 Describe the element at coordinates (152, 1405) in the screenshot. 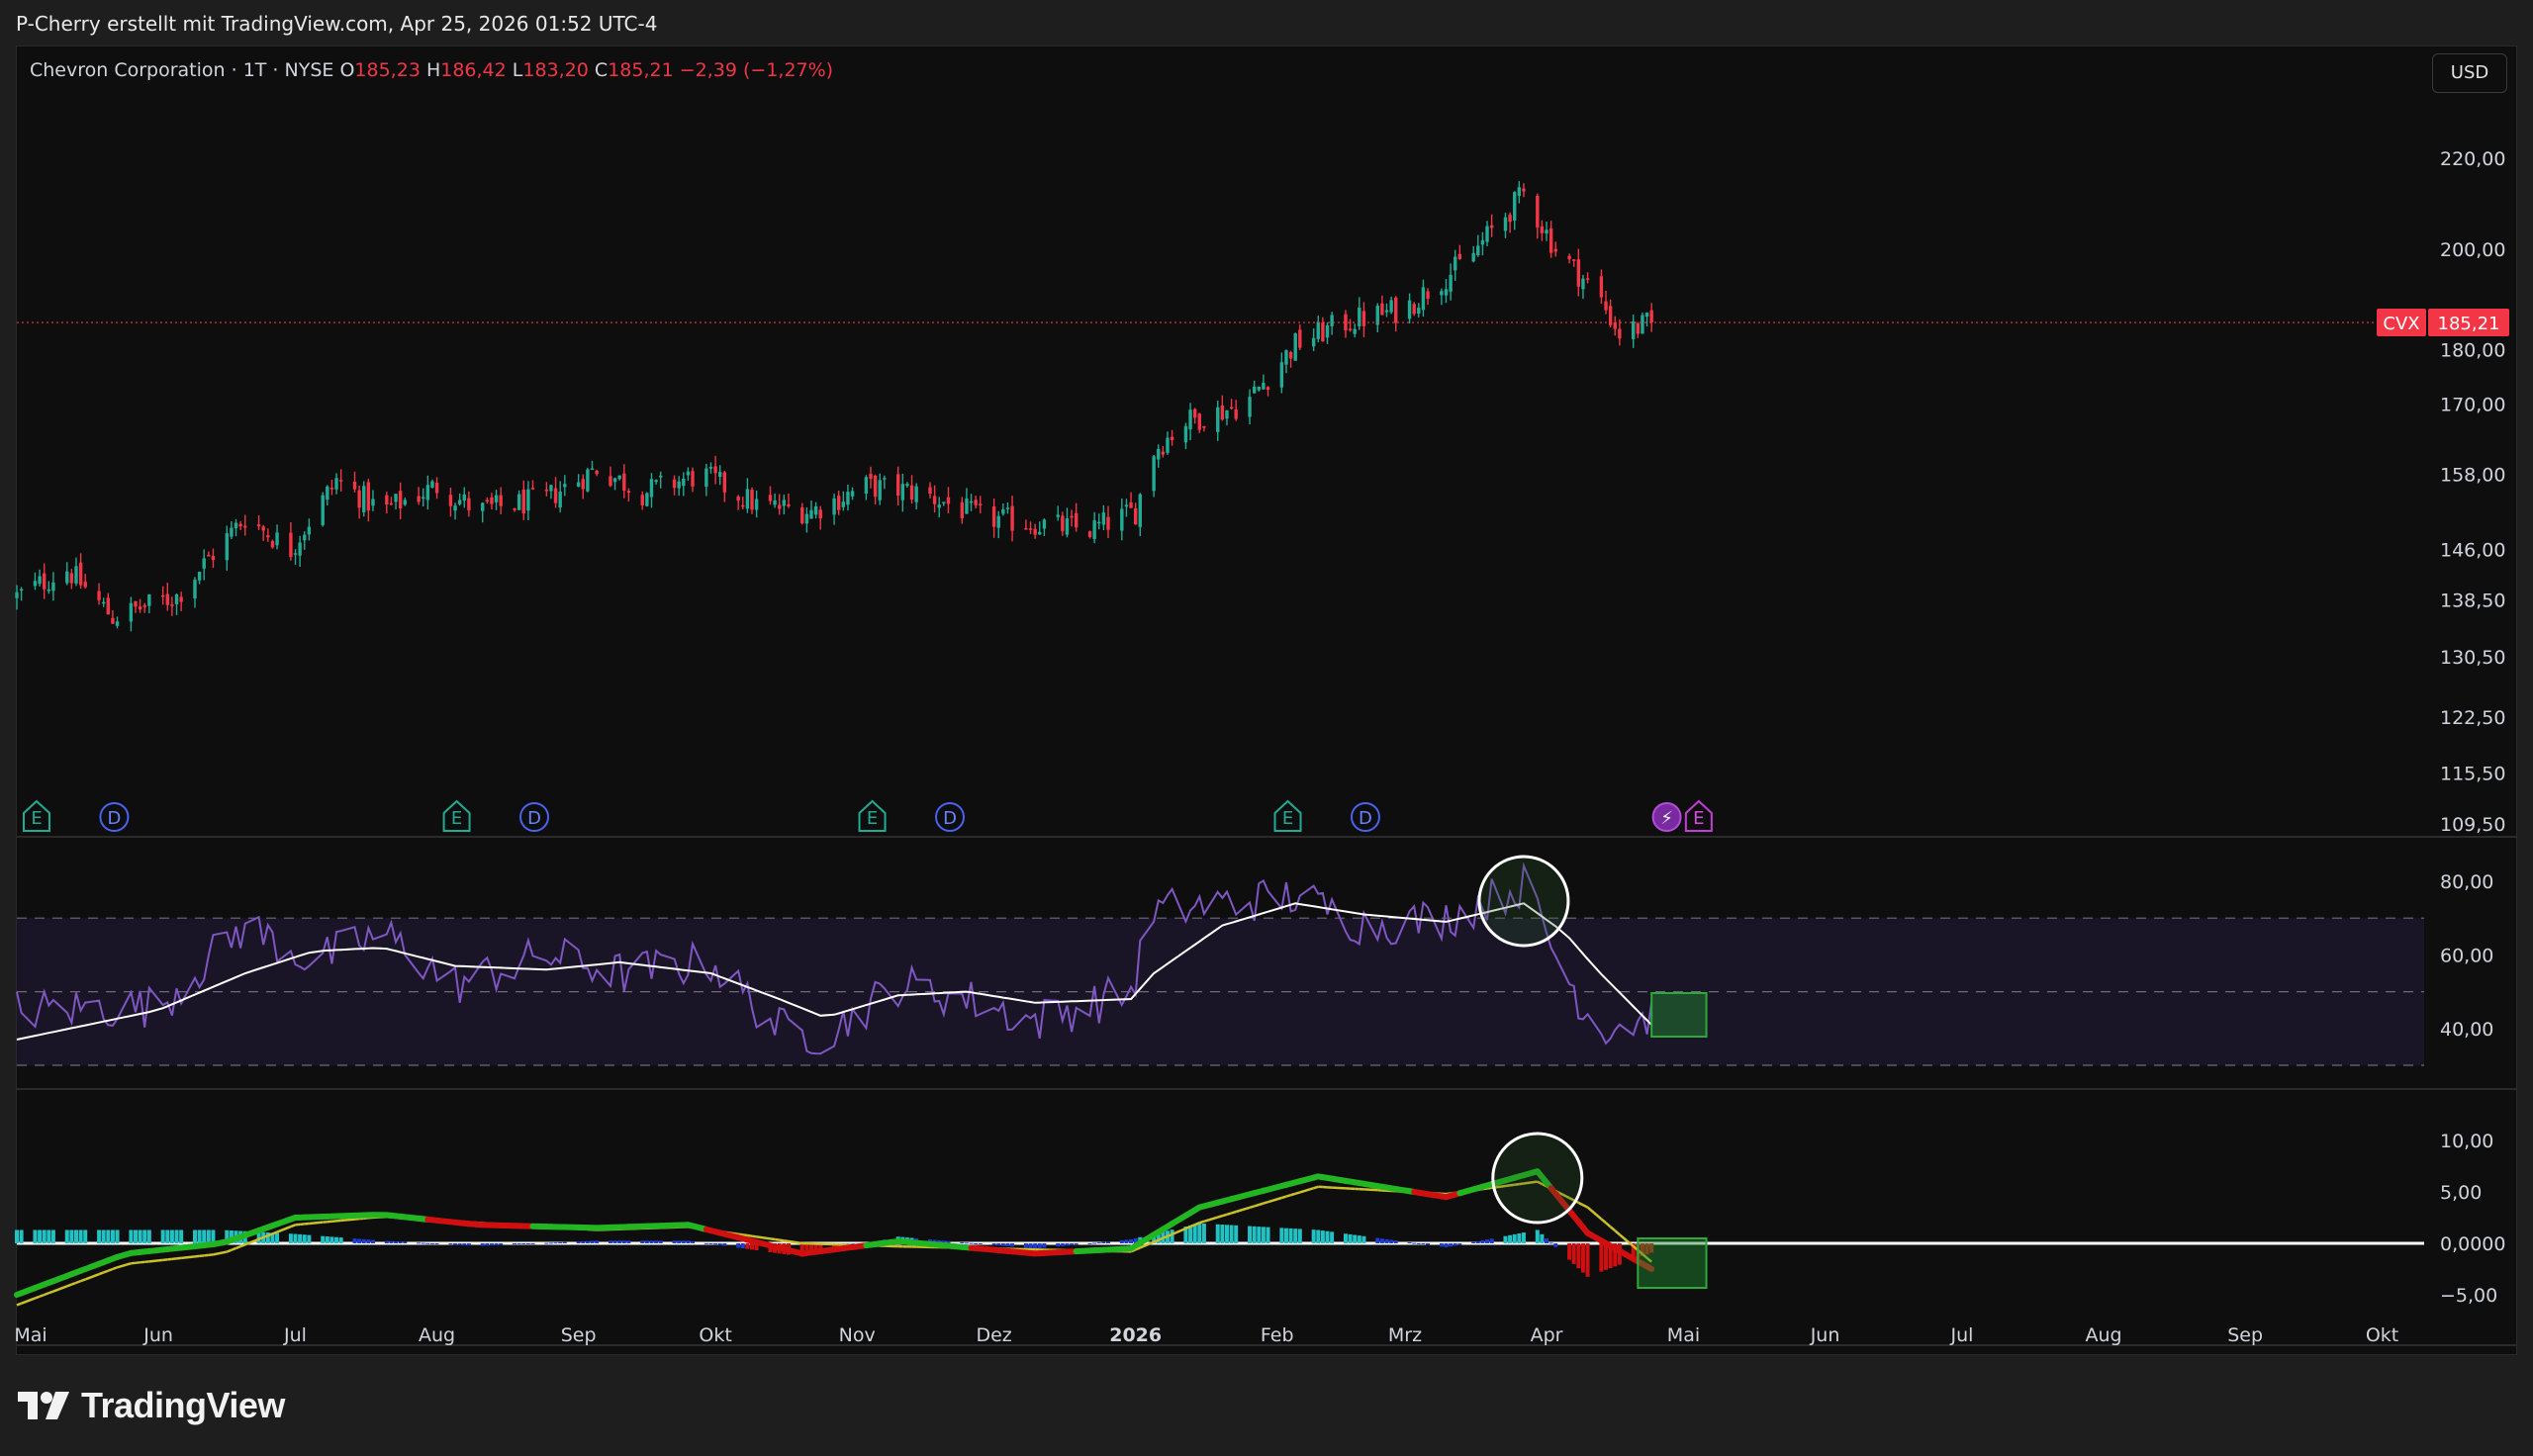

I see `tradingview-logo: TradingView` at that location.